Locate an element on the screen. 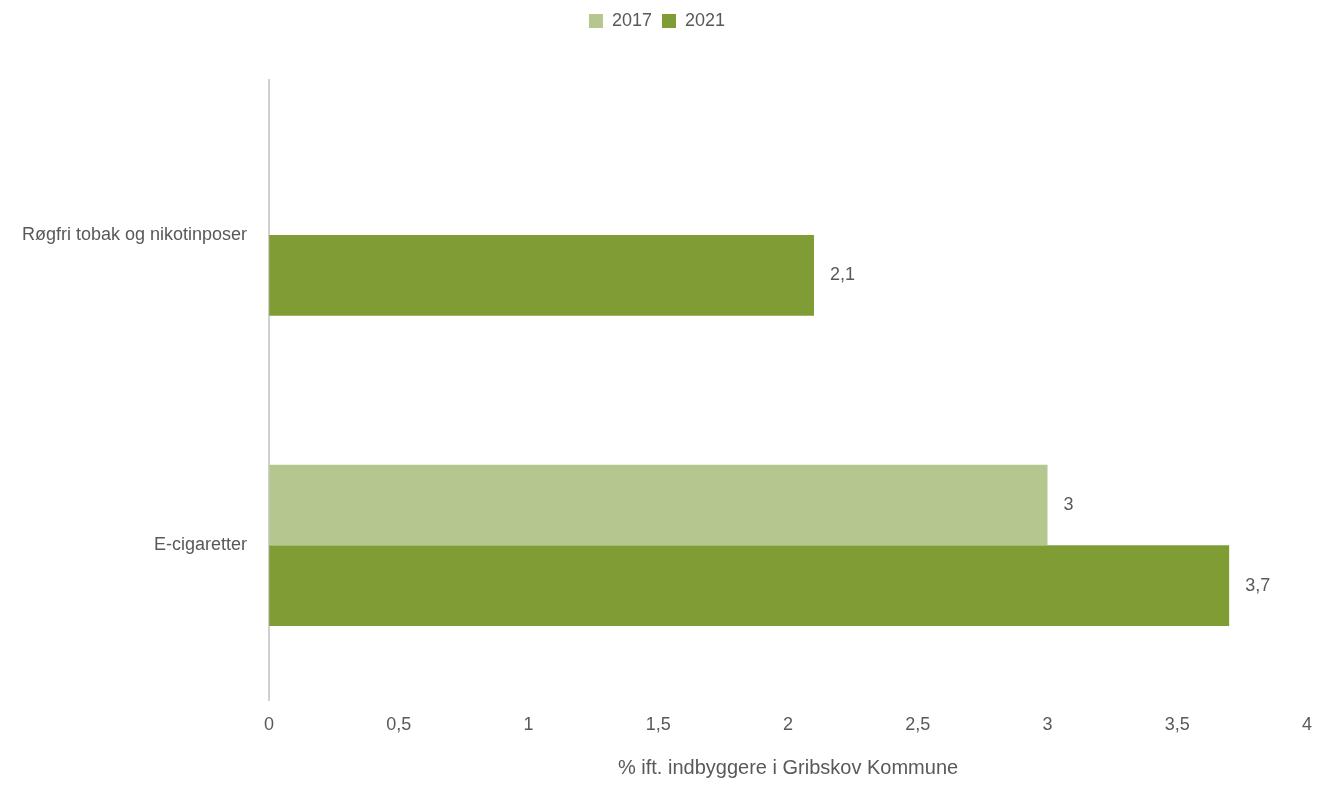  legend-label: 2017 is located at coordinates (631, 19).